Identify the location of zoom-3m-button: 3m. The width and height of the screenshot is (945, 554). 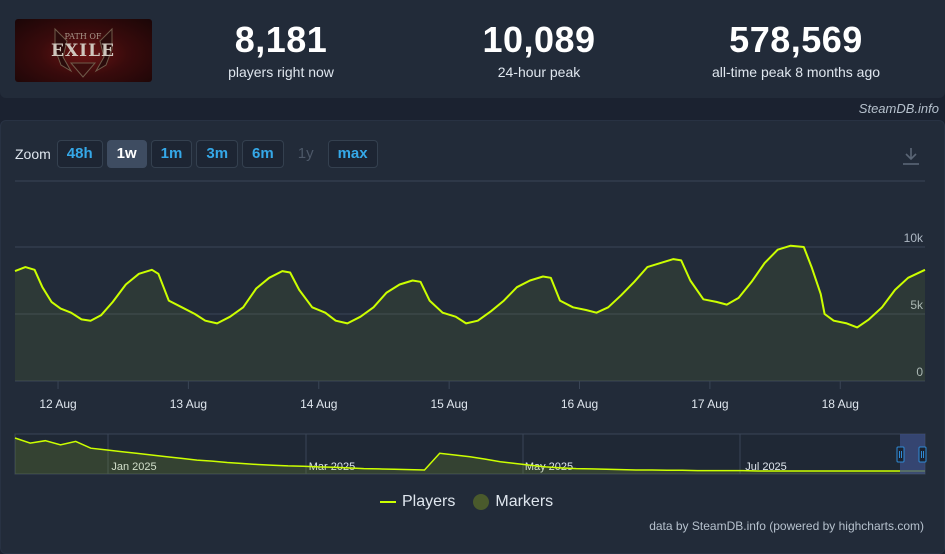
(217, 154).